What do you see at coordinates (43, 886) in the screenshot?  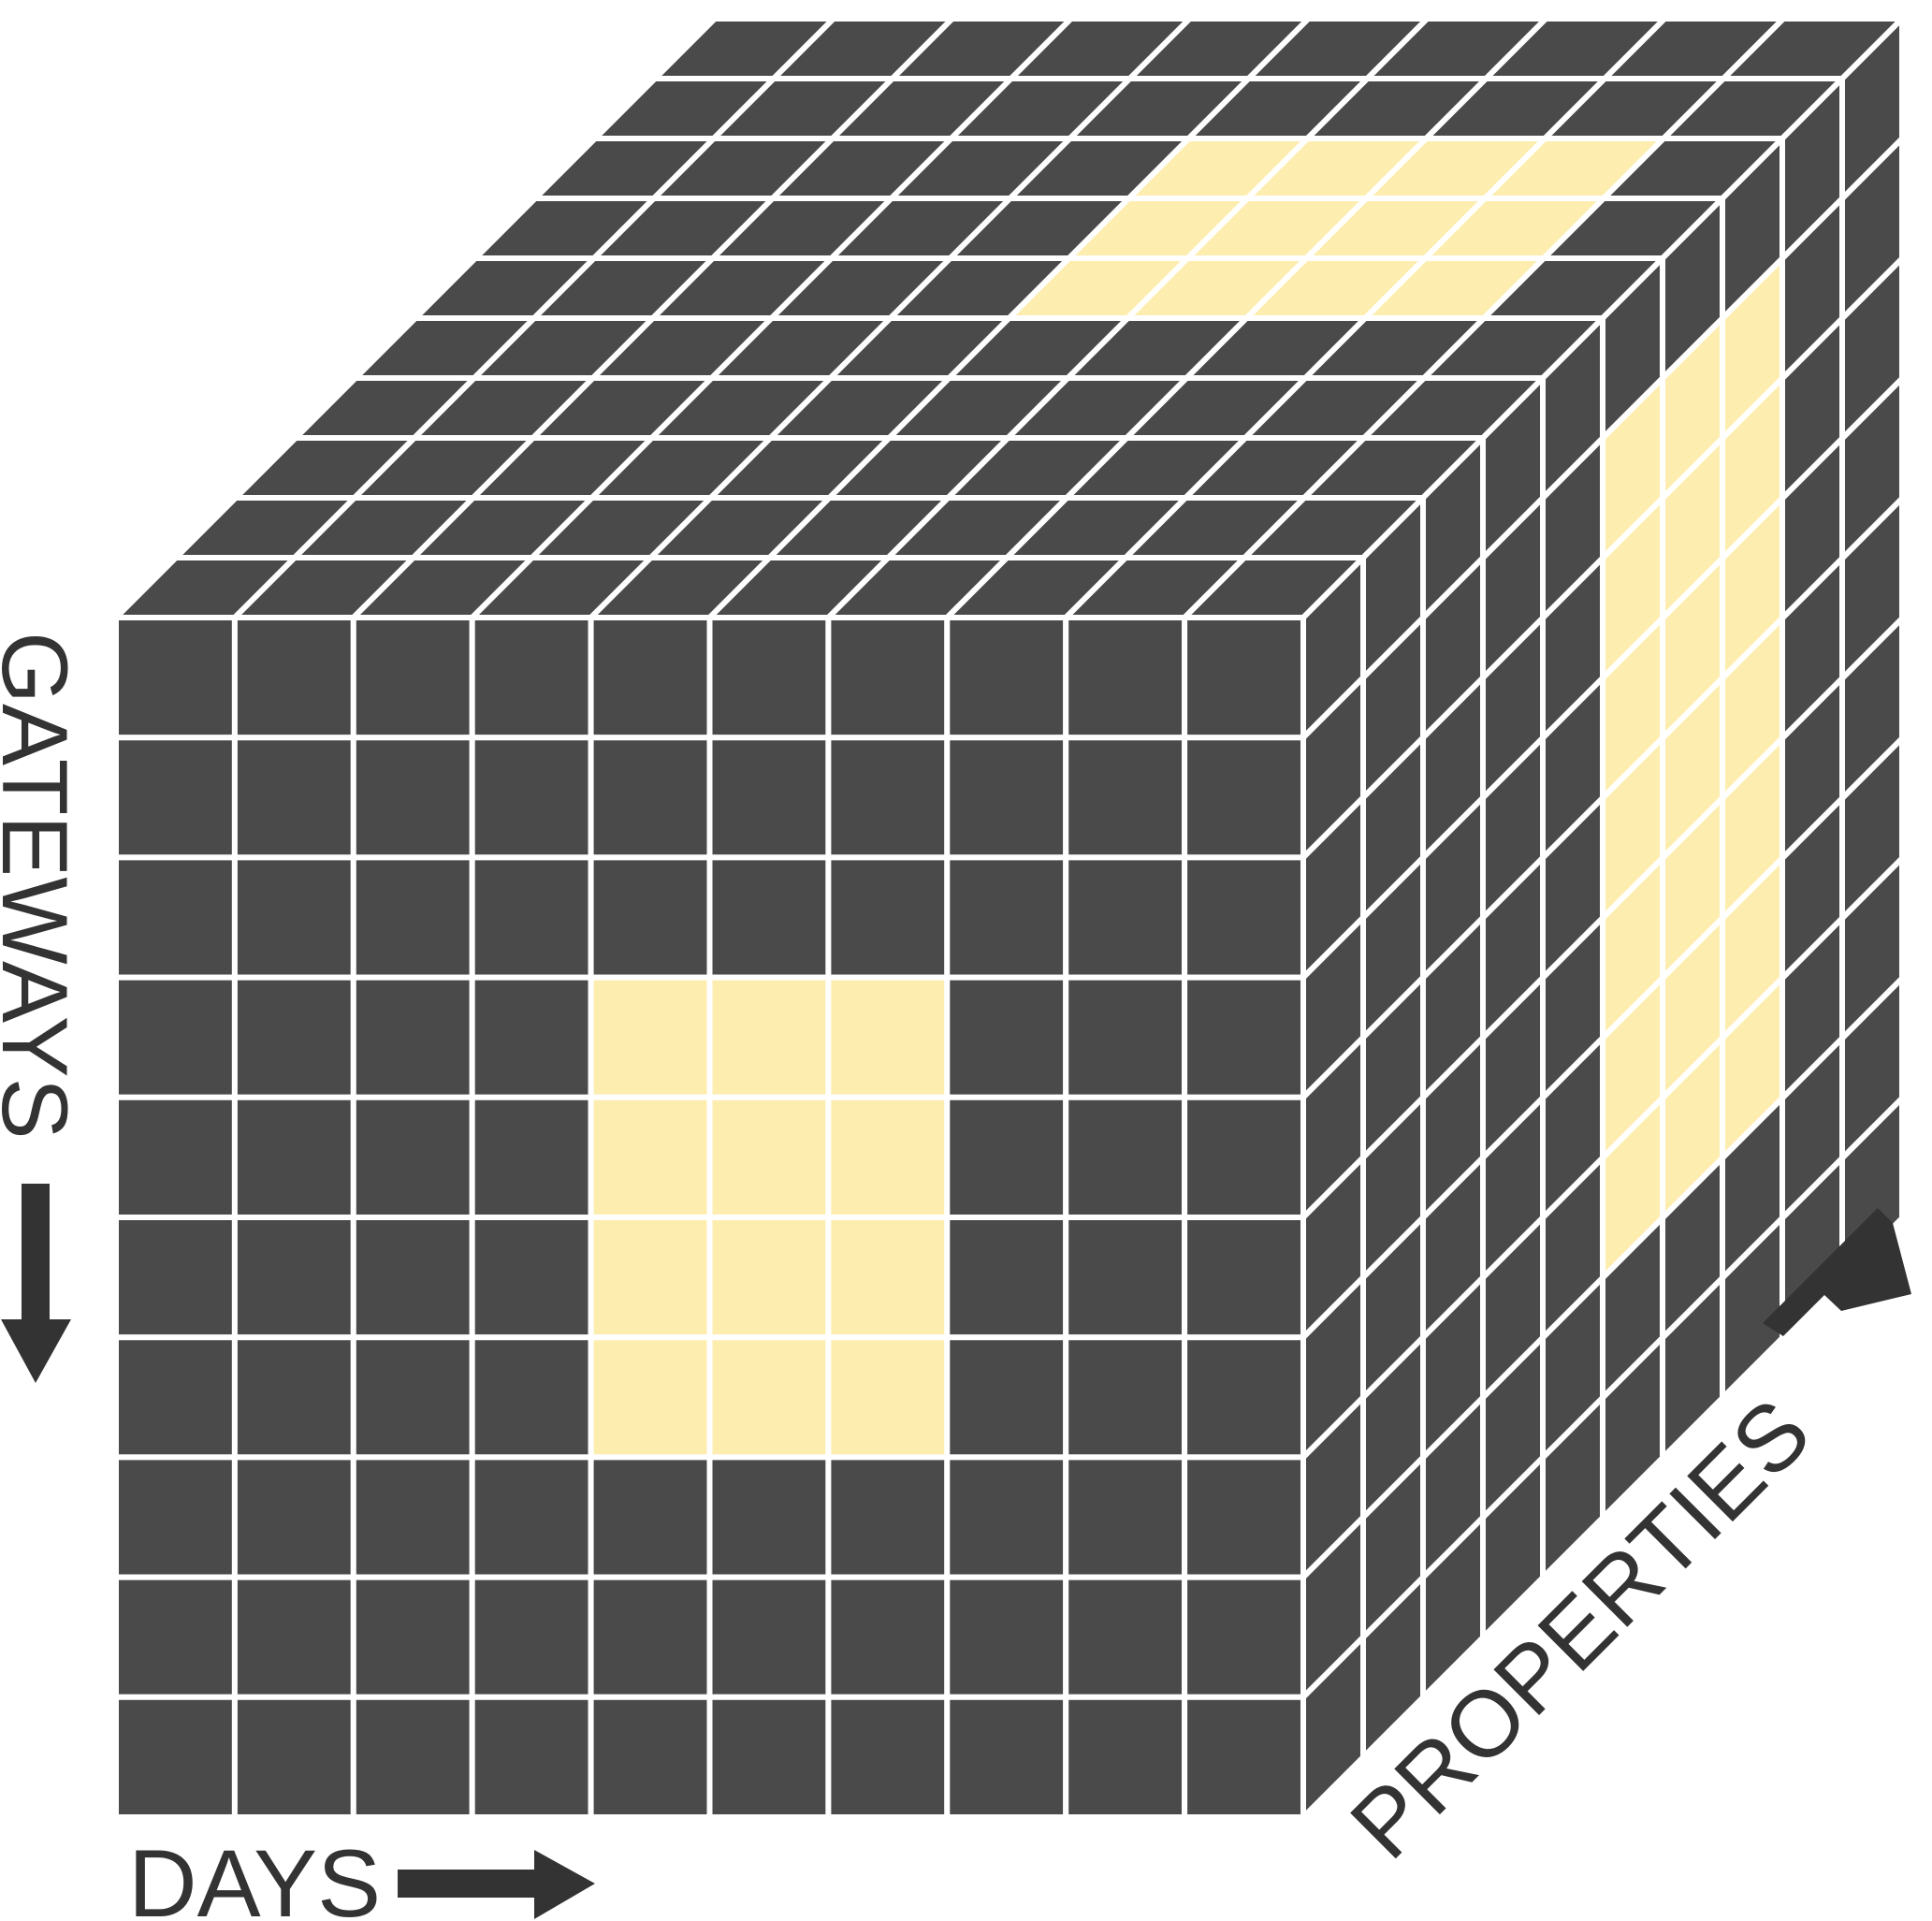 I see `gateways-axis-label: GATEWAYS` at bounding box center [43, 886].